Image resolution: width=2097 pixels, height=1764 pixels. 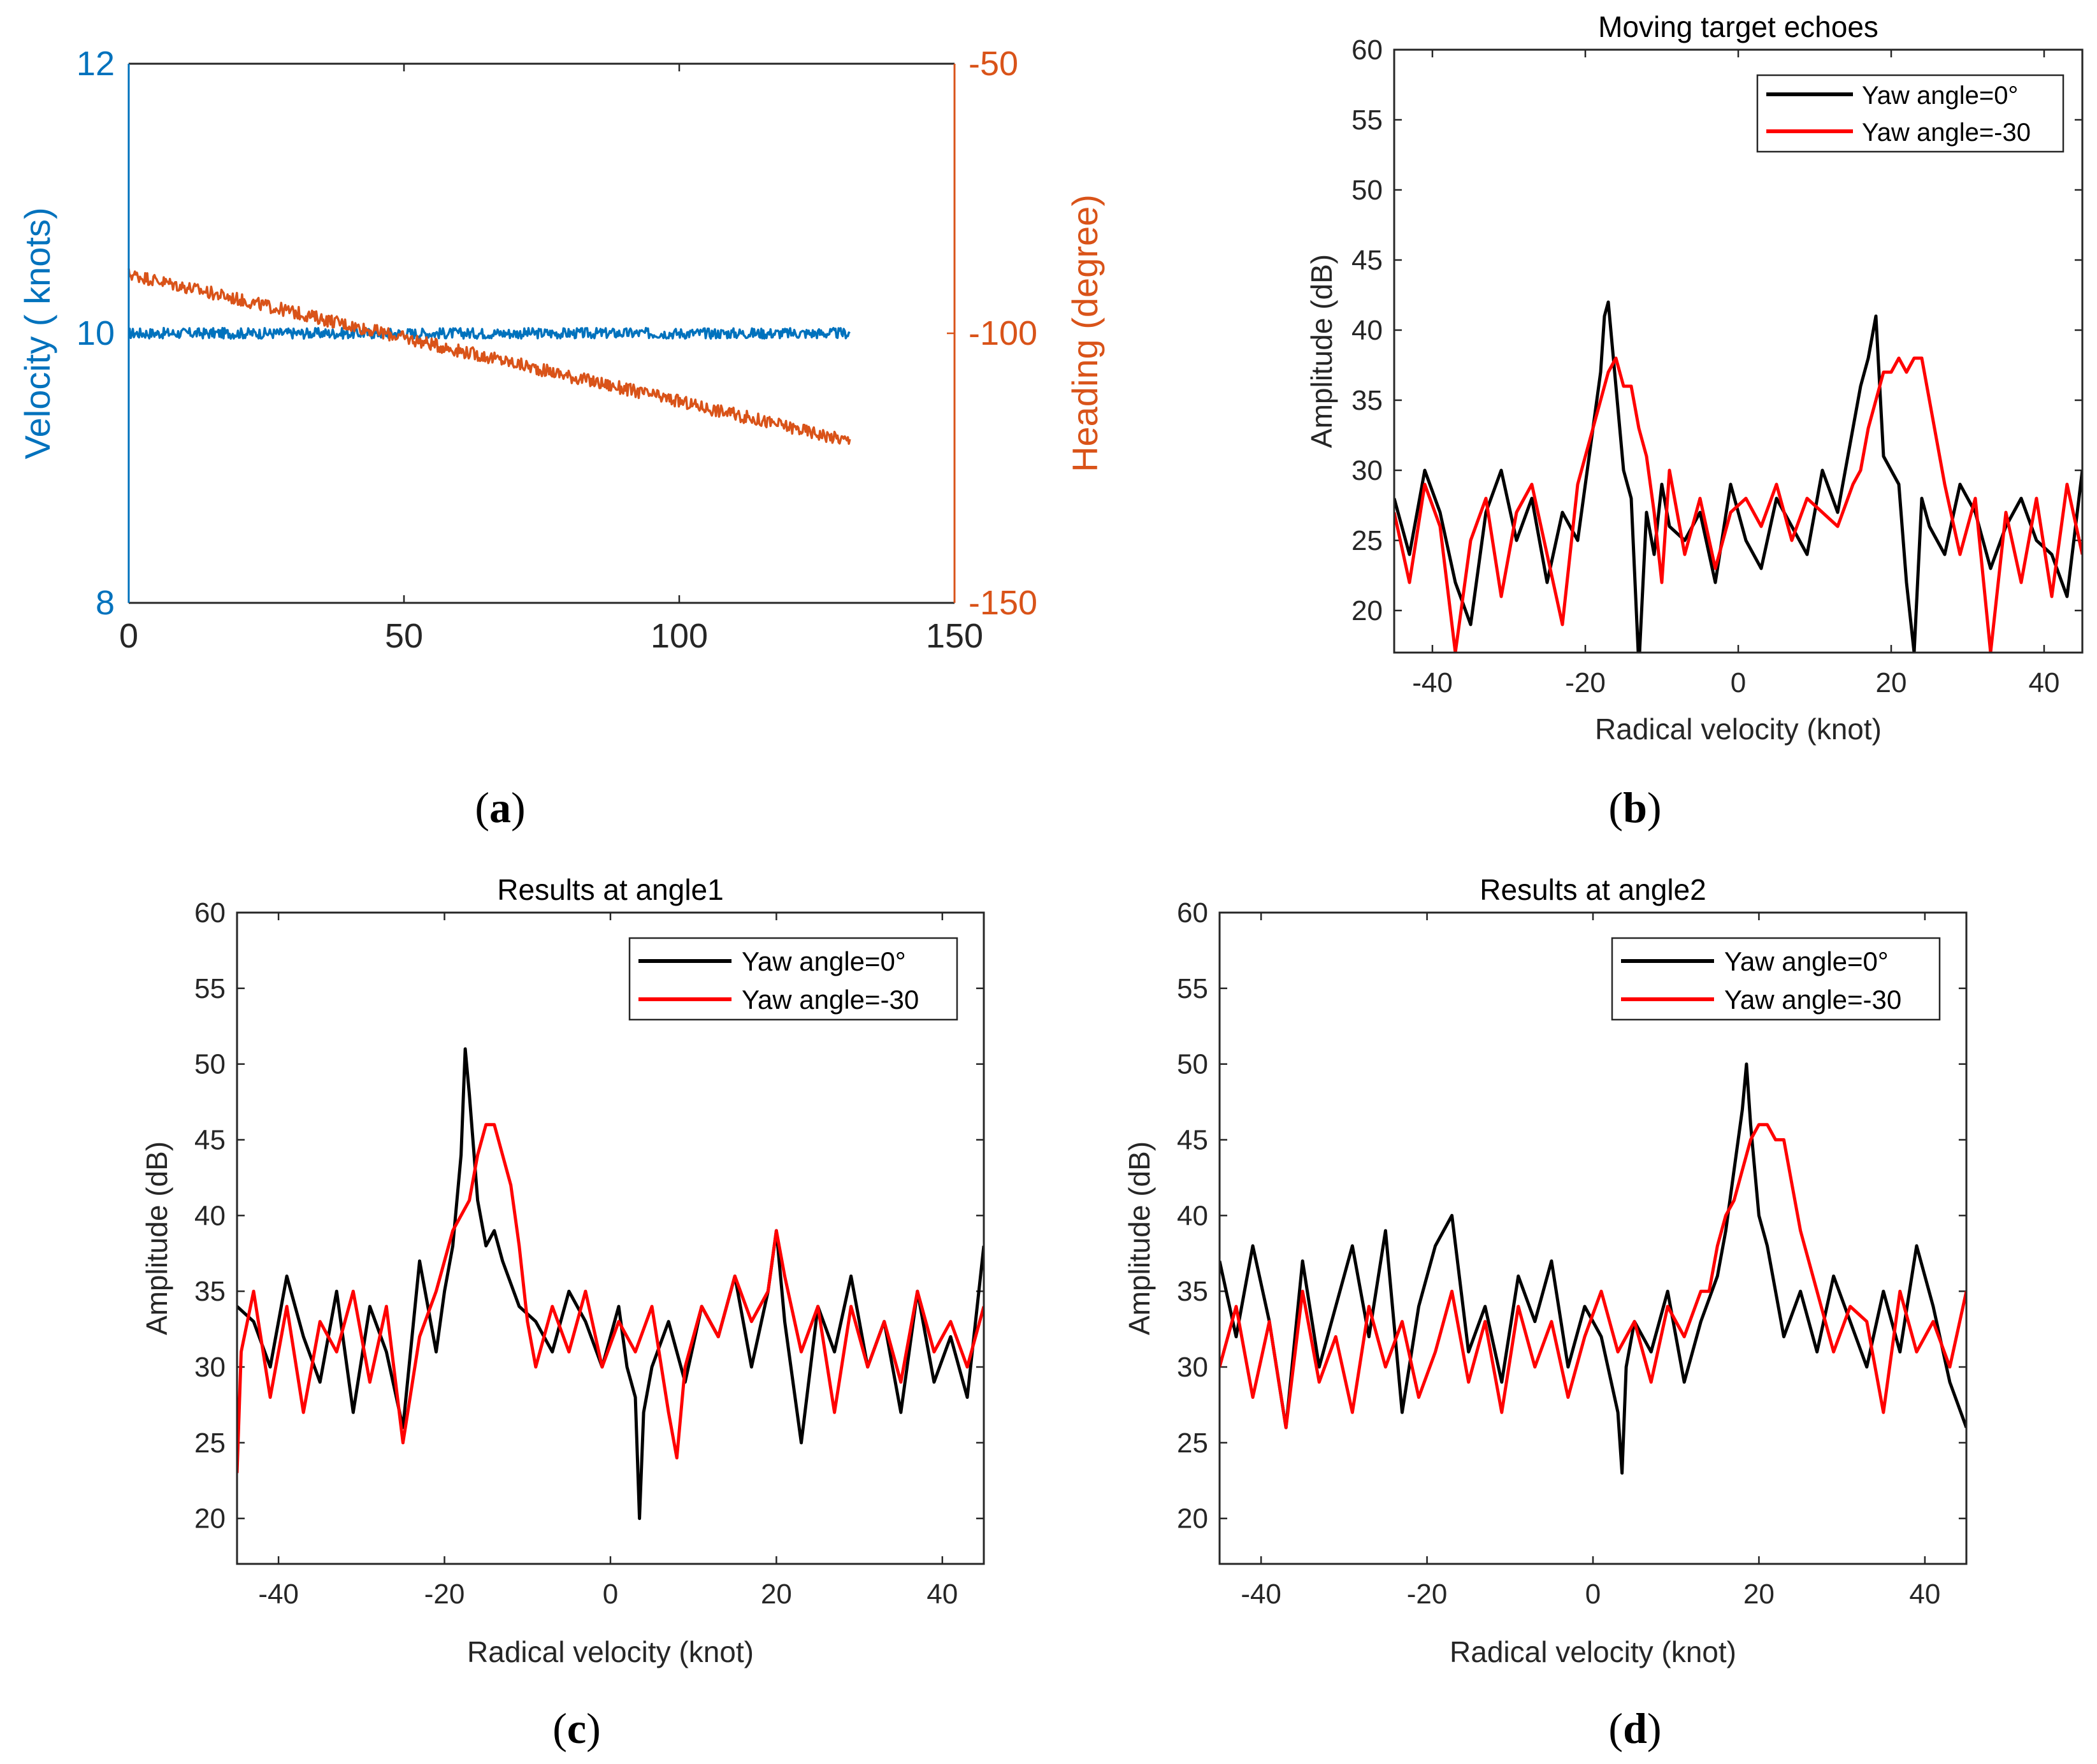 What do you see at coordinates (210, 1215) in the screenshot?
I see `panel-c-y-tick-label-4: 40` at bounding box center [210, 1215].